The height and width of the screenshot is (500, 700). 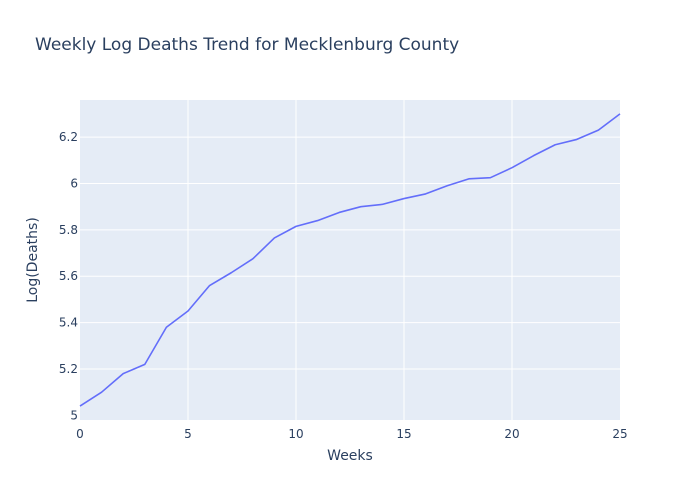 I want to click on x-tick-label: 10, so click(x=295, y=434).